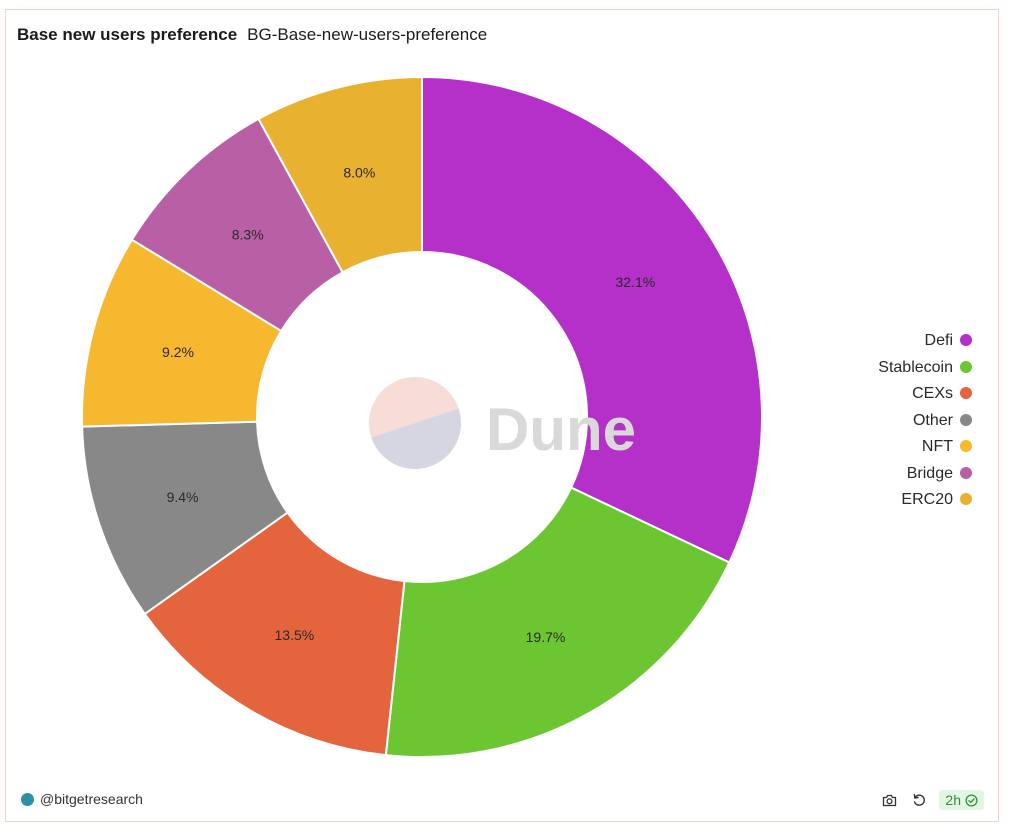 The image size is (1010, 833). Describe the element at coordinates (931, 800) in the screenshot. I see `footer-actions: 2h` at that location.